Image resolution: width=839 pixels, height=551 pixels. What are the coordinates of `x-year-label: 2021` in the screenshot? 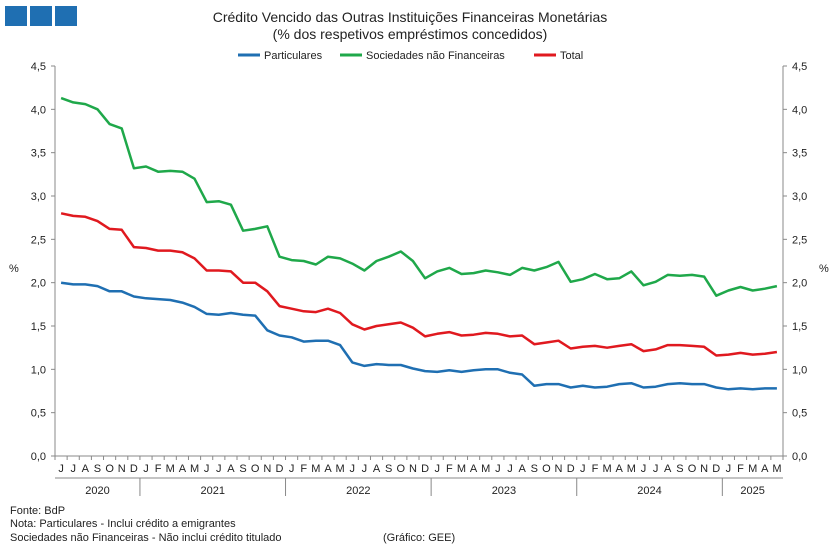 It's located at (212, 491).